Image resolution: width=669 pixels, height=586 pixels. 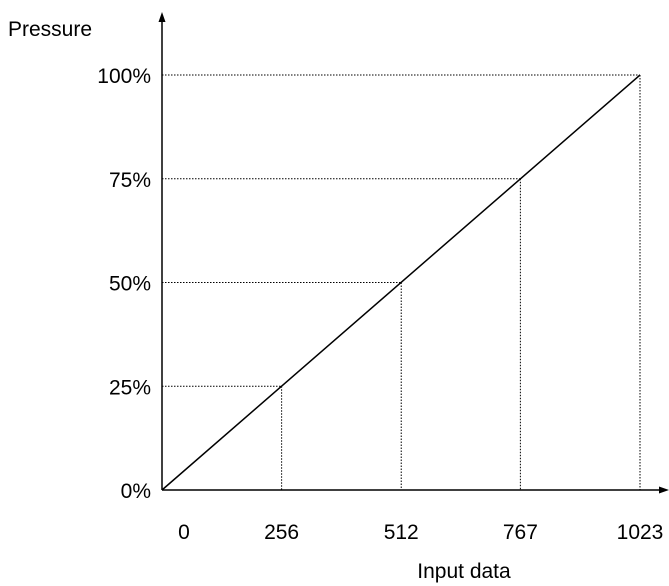 What do you see at coordinates (50, 29) in the screenshot?
I see `y-axis-label: Pressure` at bounding box center [50, 29].